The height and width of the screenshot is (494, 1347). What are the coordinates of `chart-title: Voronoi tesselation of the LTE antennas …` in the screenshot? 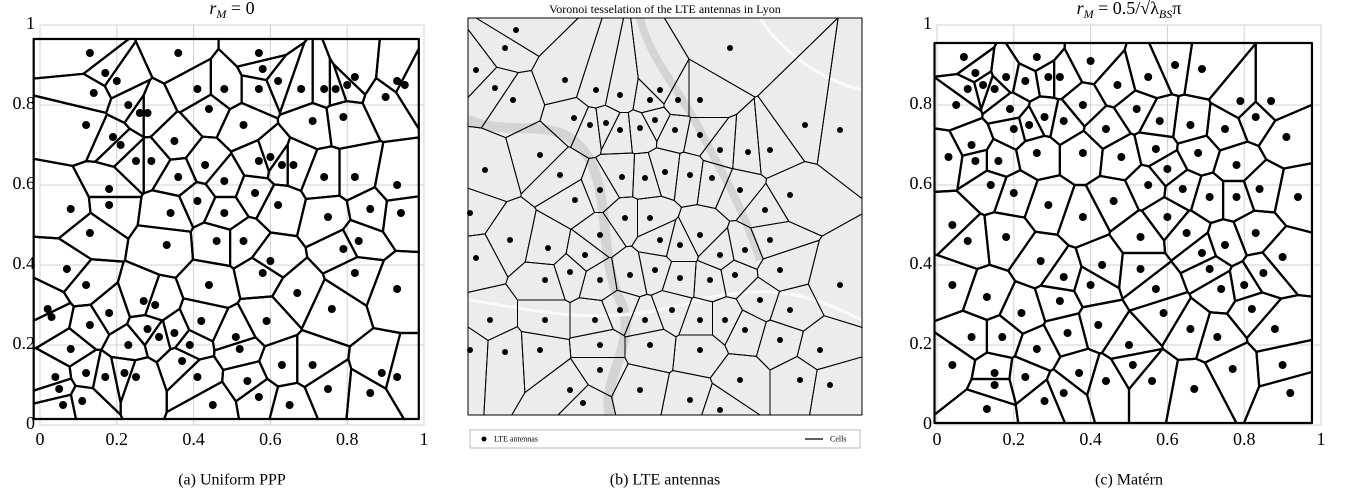 It's located at (665, 9).